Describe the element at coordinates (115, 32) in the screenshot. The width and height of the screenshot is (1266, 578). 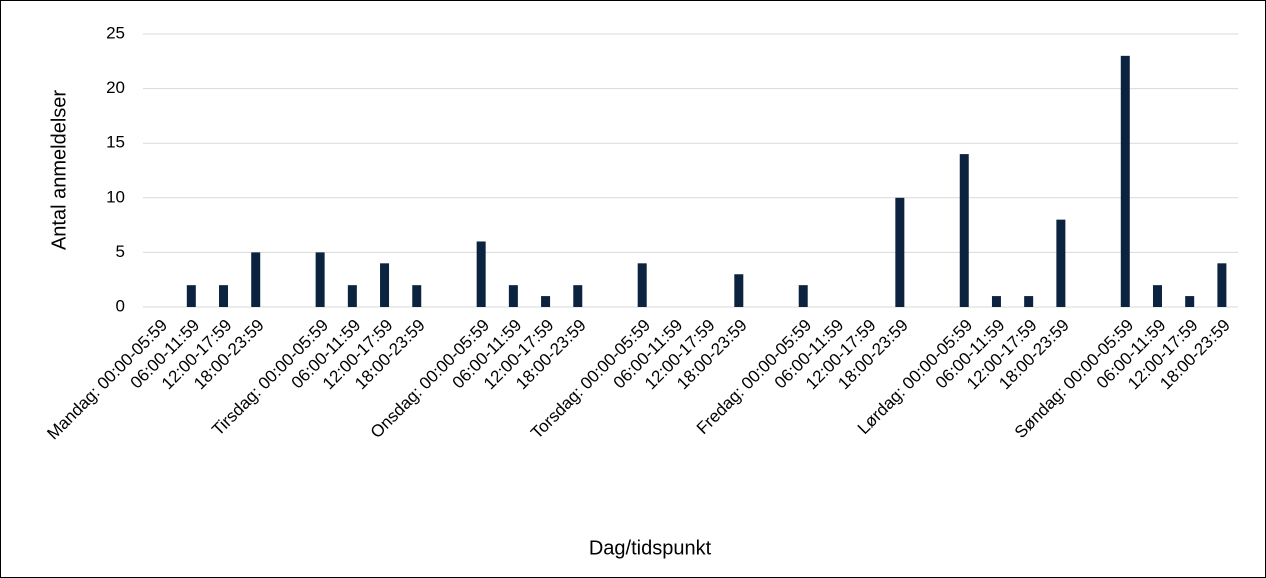
I see `y-tick-label: 25` at that location.